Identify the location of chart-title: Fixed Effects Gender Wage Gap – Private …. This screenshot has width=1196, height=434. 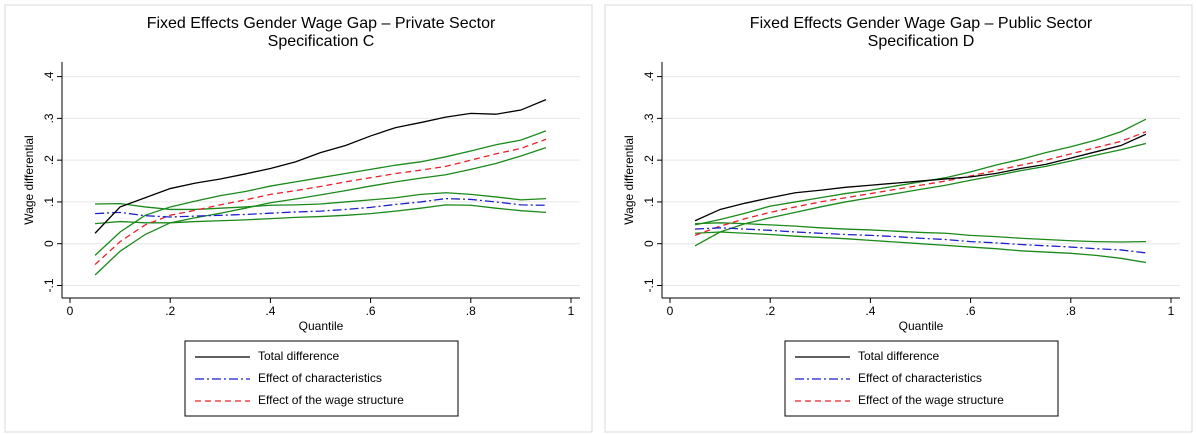
(321, 23).